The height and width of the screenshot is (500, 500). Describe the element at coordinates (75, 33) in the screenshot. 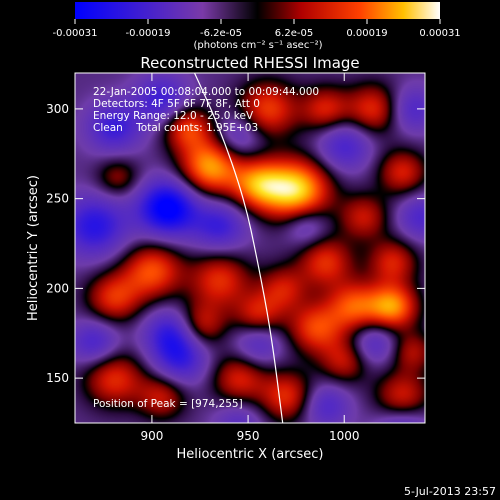

I see `colorbar-tick-label: -0.00031` at that location.